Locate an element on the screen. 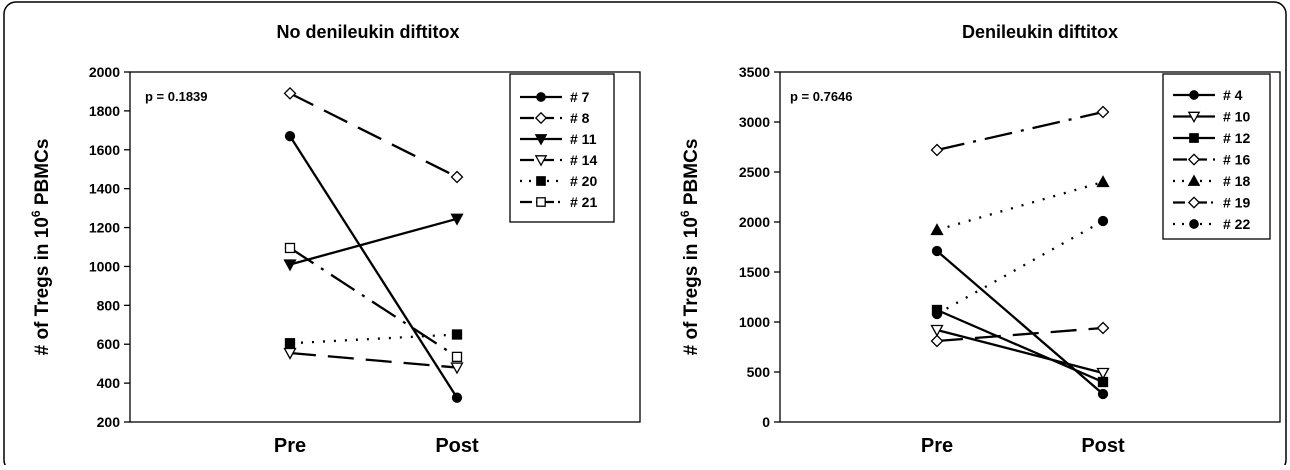 This screenshot has height=470, width=1290. y-tick-label: 1400 is located at coordinates (104, 189).